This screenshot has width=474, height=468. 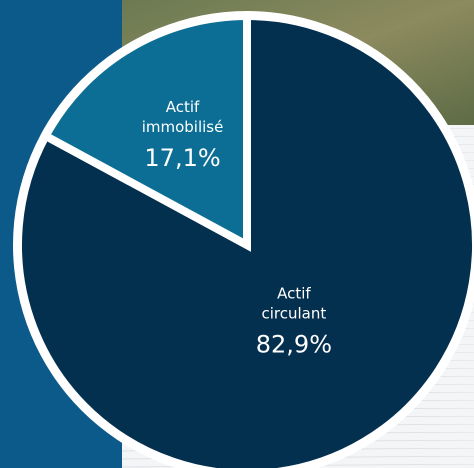 What do you see at coordinates (294, 345) in the screenshot?
I see `slice-value-label: 82,9%` at bounding box center [294, 345].